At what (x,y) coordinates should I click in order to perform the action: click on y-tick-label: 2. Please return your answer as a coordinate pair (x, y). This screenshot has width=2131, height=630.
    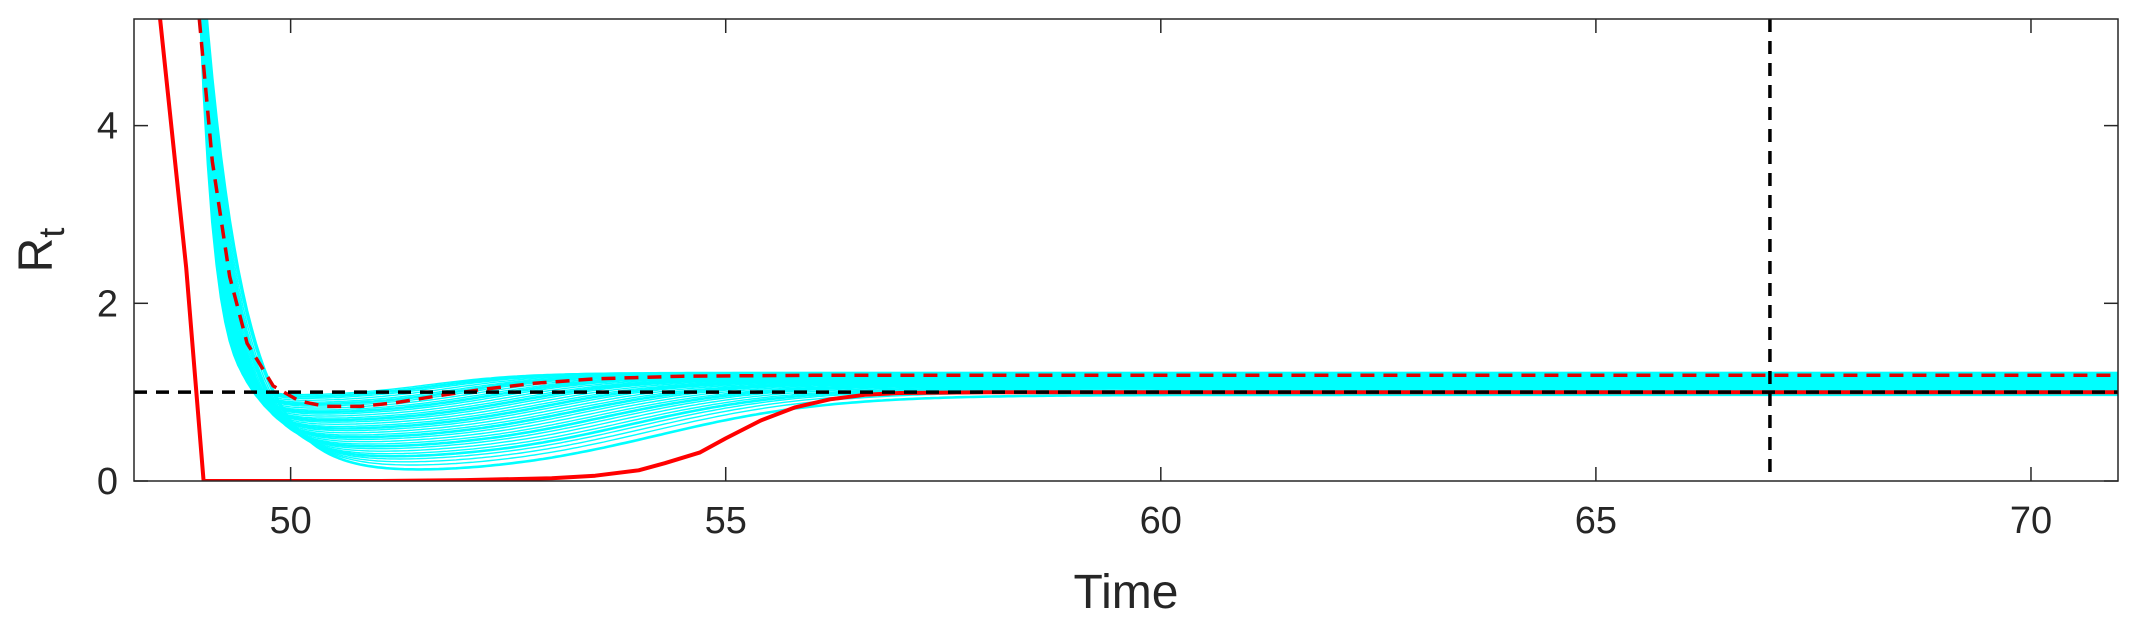
    Looking at the image, I should click on (107, 304).